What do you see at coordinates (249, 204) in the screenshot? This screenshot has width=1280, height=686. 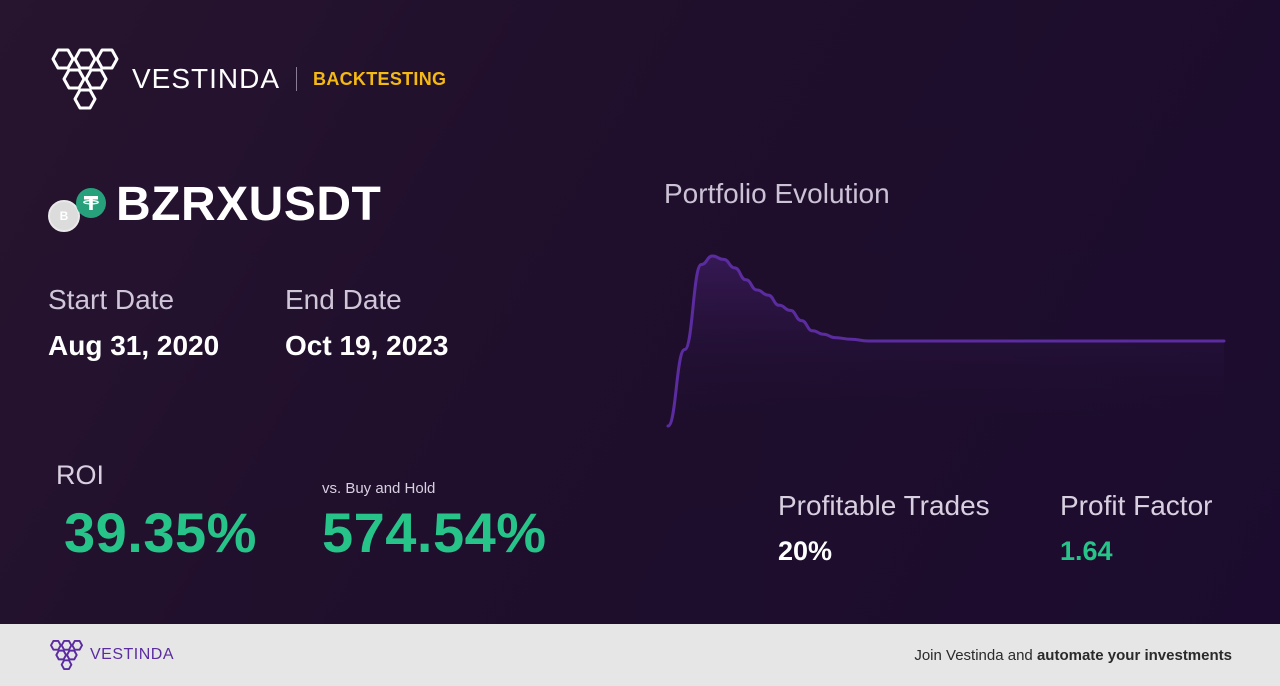 I see `pair-symbol: BZRXUSDT` at bounding box center [249, 204].